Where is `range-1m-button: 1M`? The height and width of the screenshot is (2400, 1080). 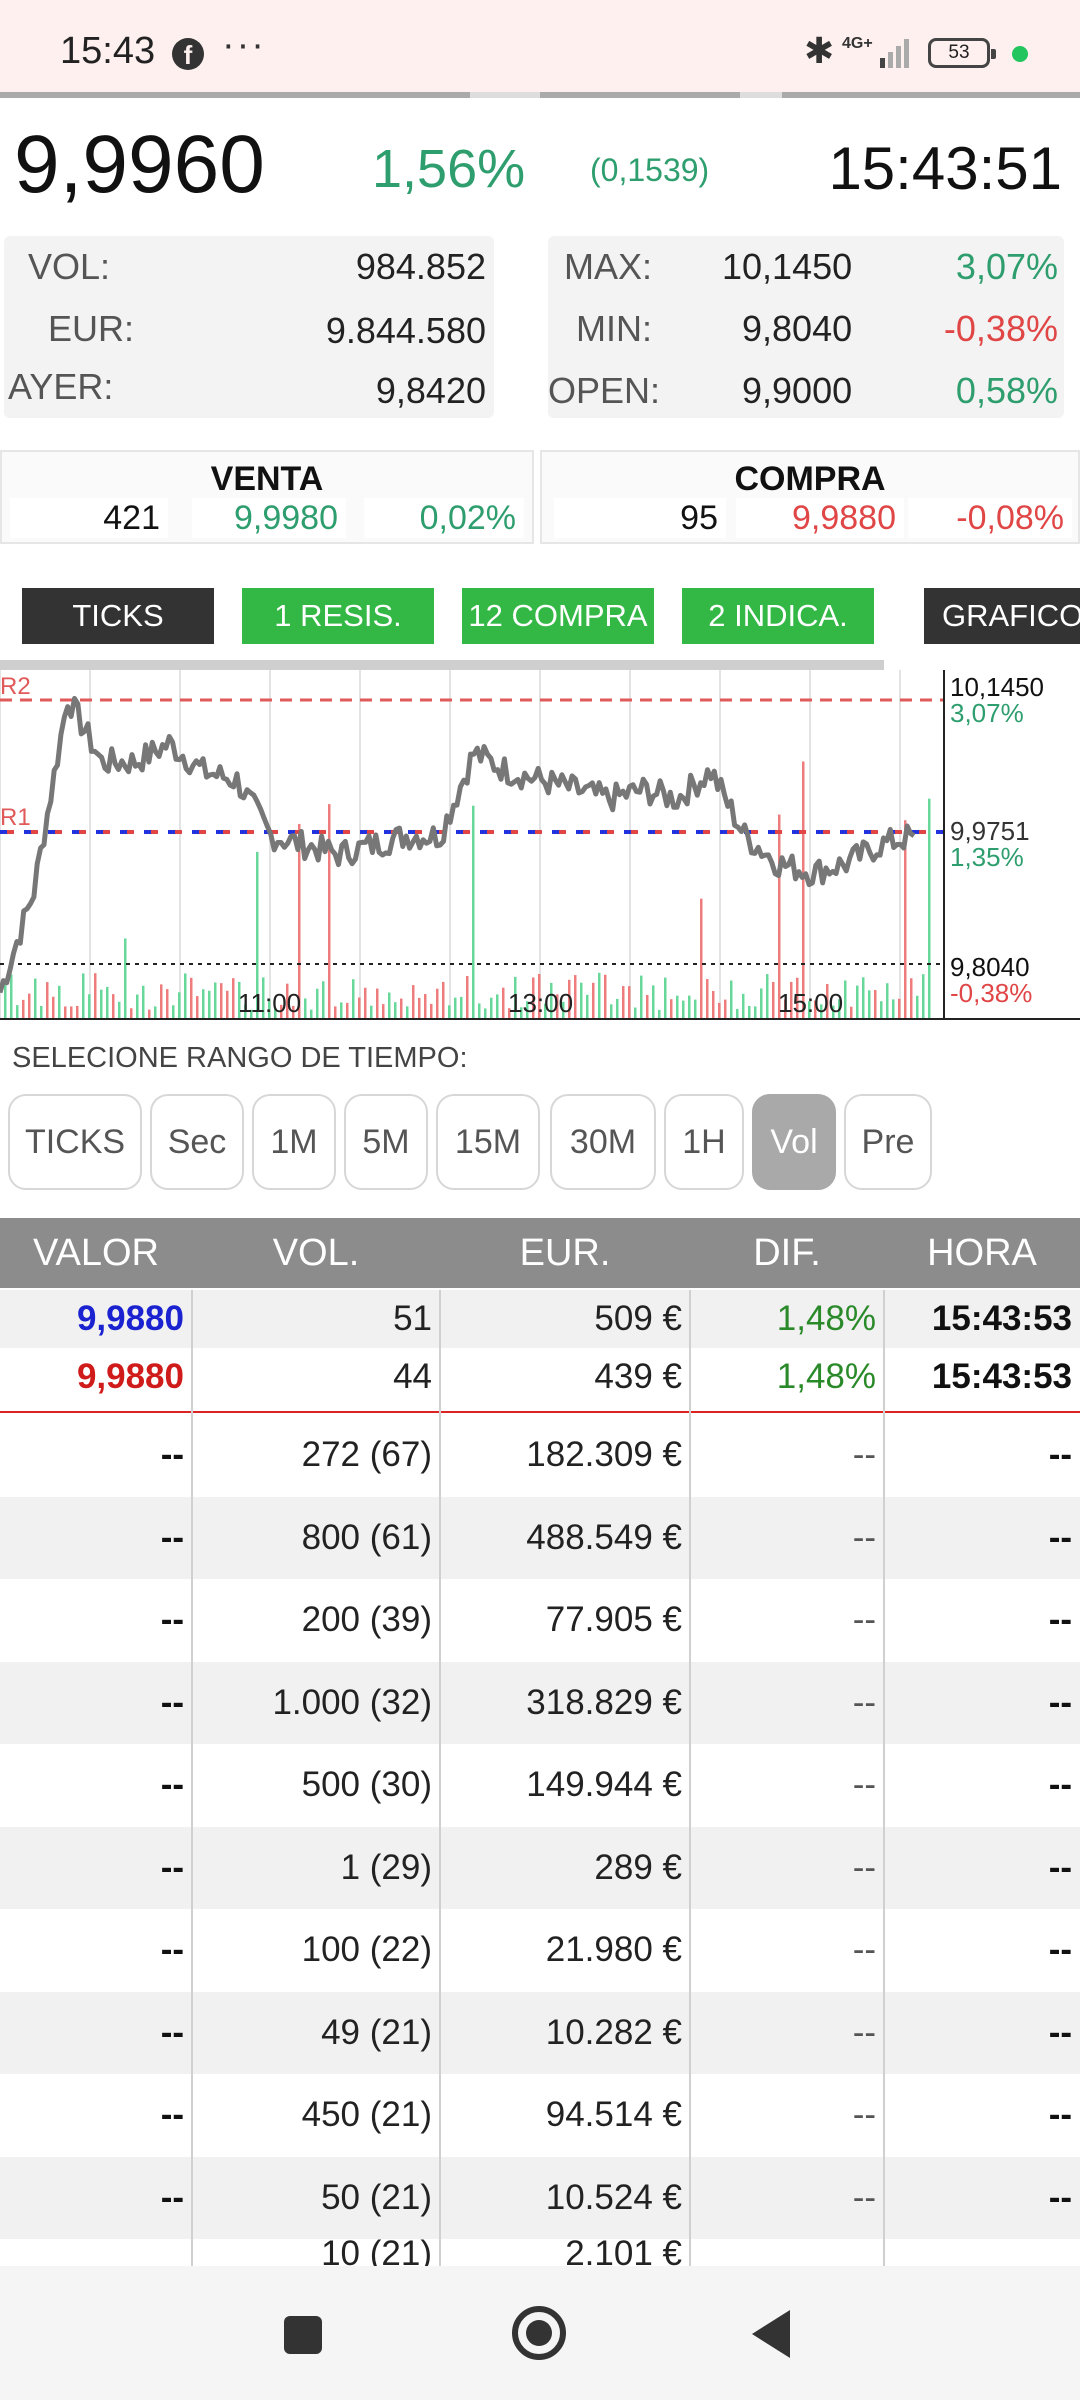
range-1m-button: 1M is located at coordinates (294, 1142).